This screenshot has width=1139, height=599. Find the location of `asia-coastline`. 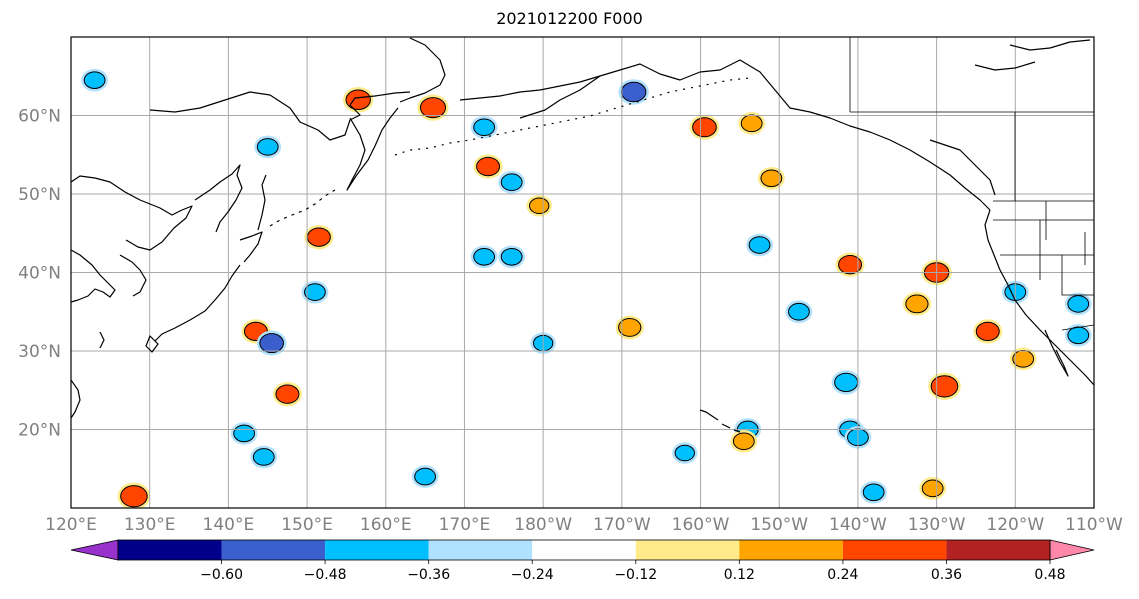

asia-coastline is located at coordinates (93, 276).